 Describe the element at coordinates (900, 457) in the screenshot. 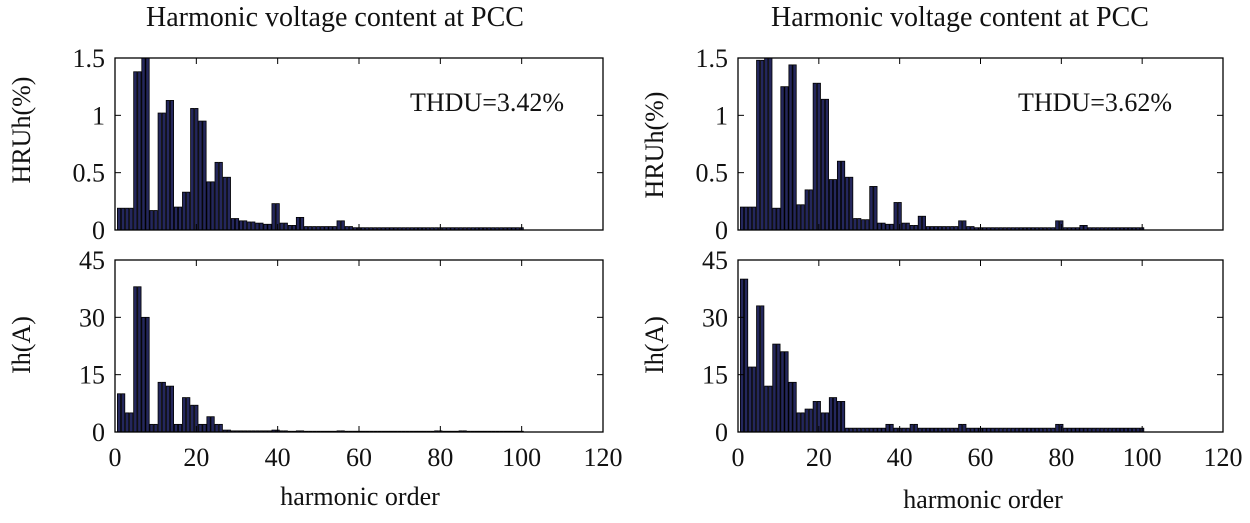

I see `x-tick-label: 40` at that location.